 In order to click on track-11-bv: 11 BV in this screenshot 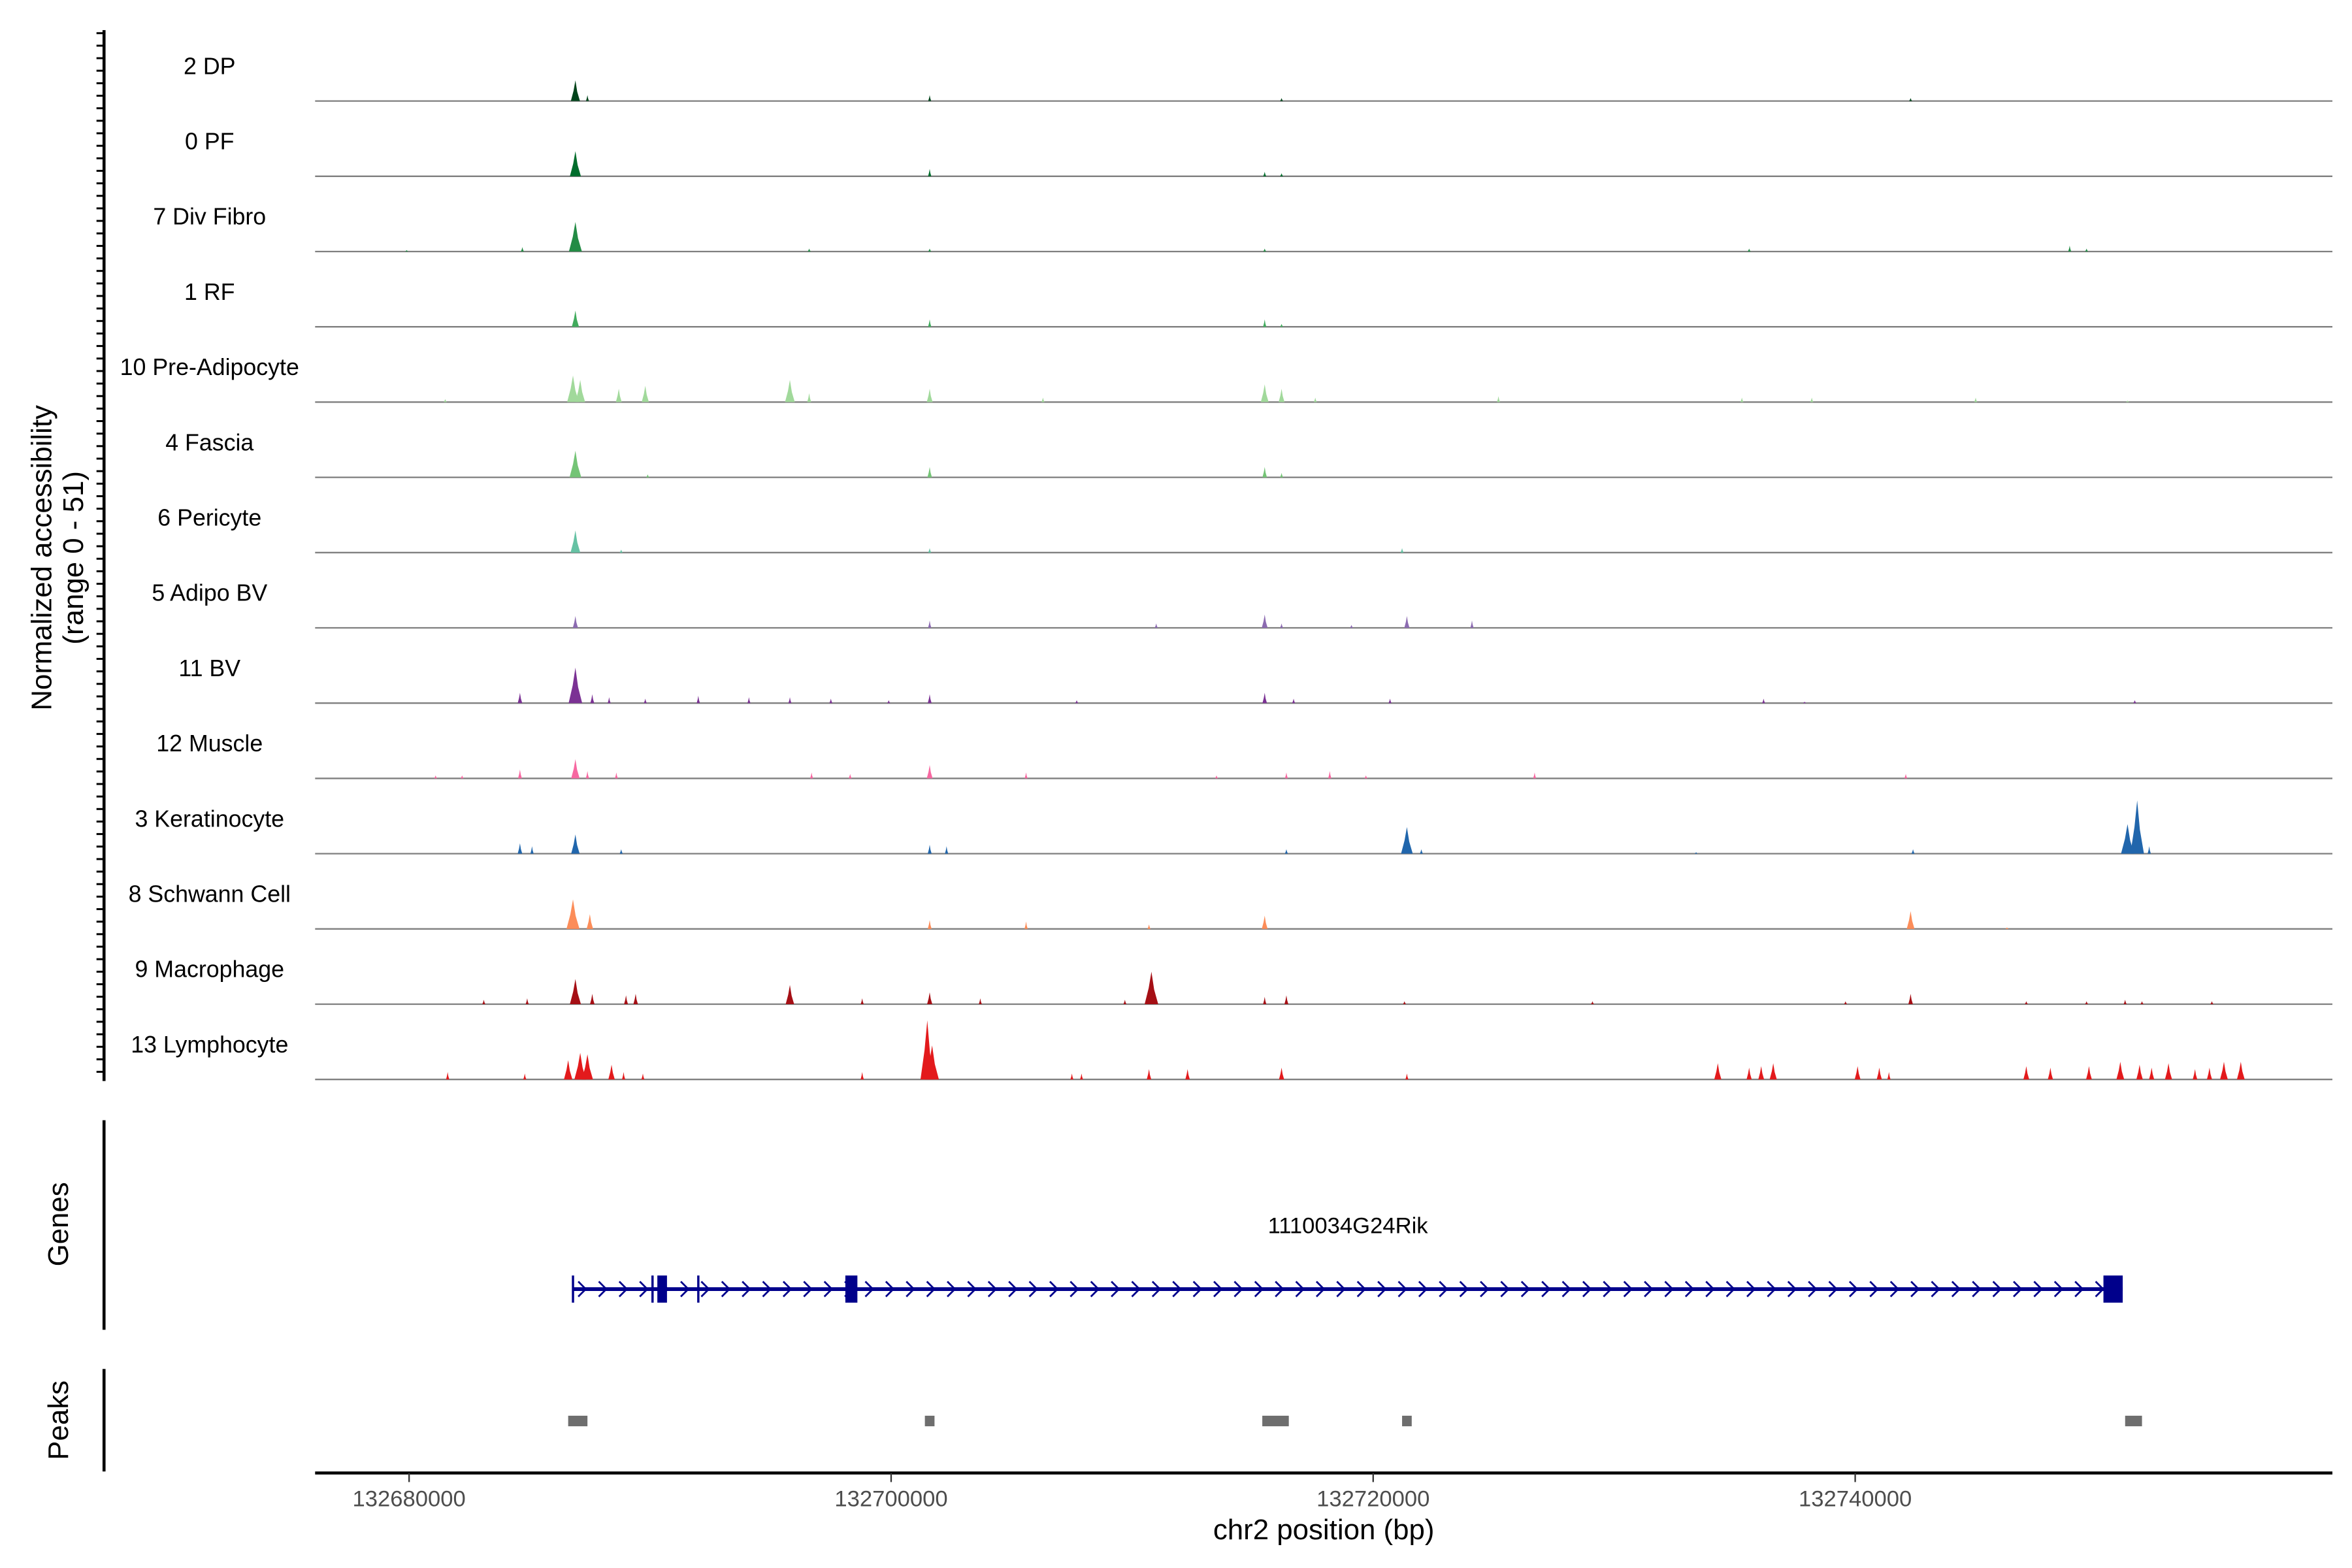, I will do `click(1255, 679)`.